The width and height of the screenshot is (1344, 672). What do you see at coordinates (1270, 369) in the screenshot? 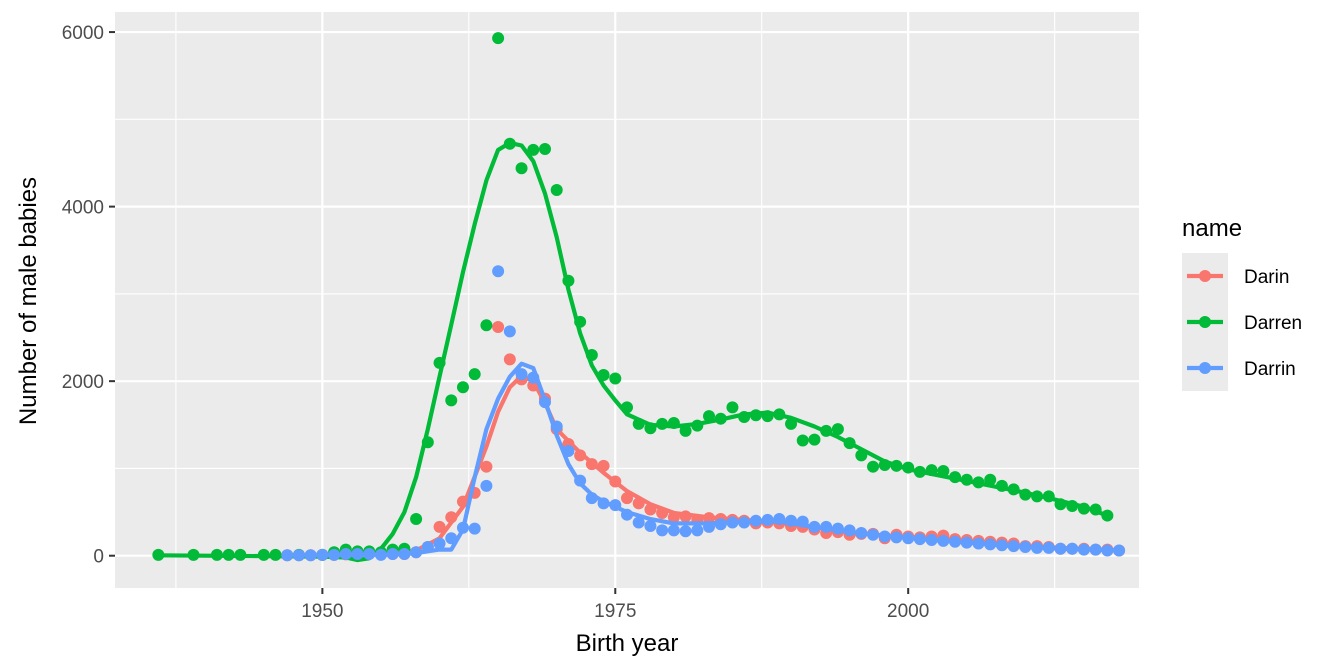
I see `legend-label: Darrin` at bounding box center [1270, 369].